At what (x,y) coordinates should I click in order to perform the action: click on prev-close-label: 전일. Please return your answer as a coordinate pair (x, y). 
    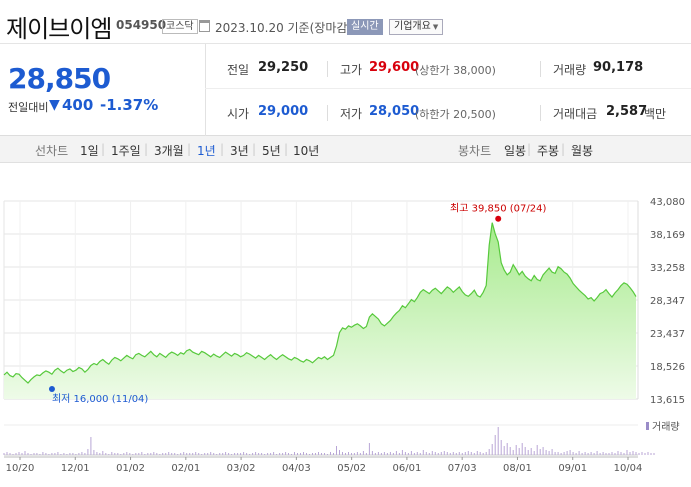
    Looking at the image, I should click on (238, 70).